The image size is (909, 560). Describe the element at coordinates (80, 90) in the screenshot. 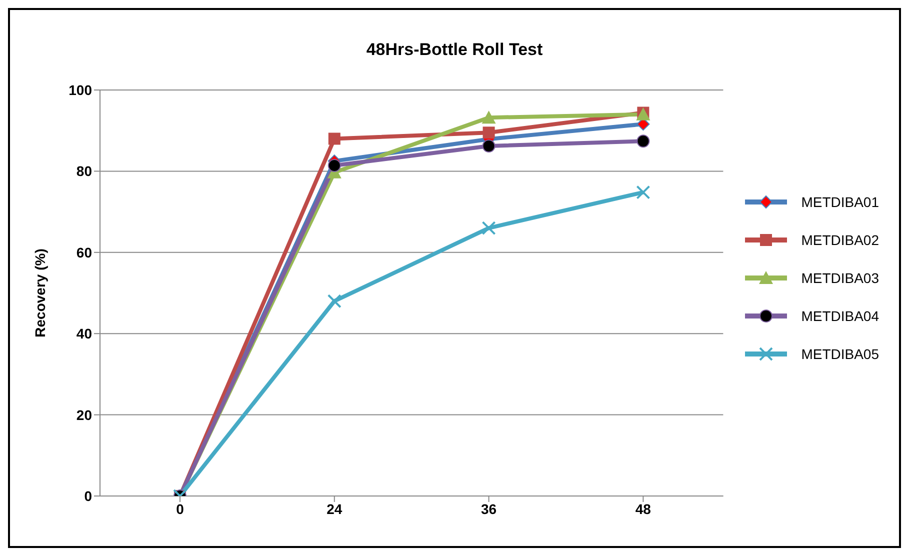

I see `y-tick-label: 100` at that location.